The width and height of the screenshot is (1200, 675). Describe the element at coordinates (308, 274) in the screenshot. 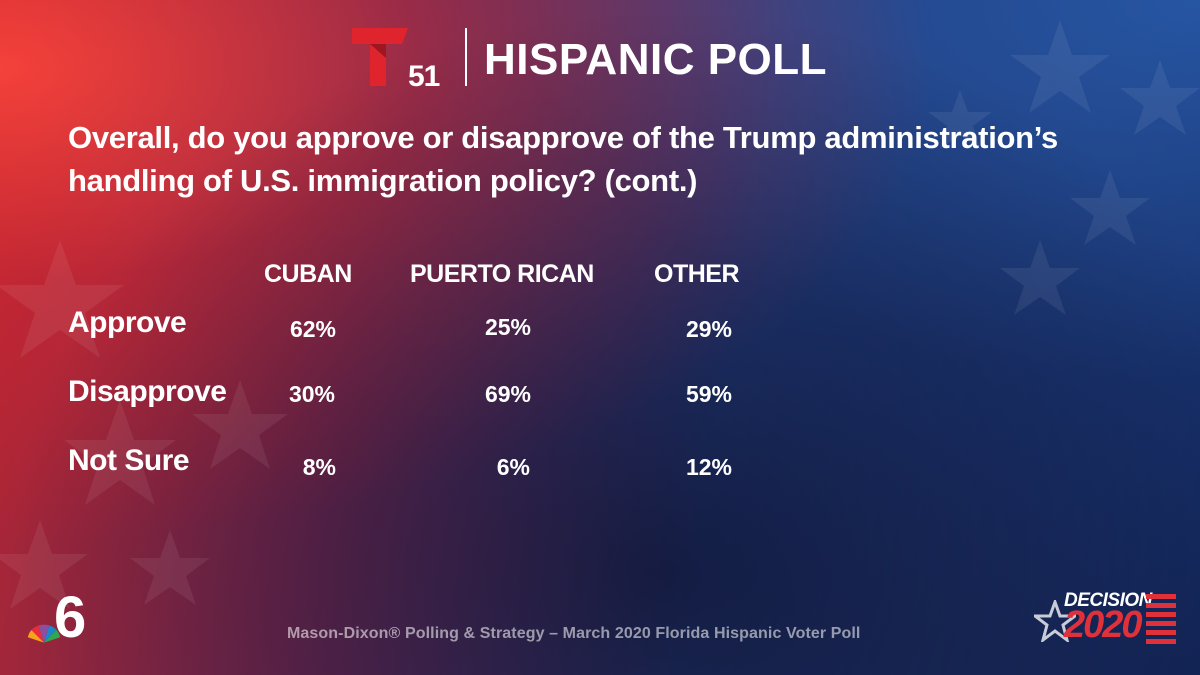

I see `column-header-cuban: CUBAN` at that location.